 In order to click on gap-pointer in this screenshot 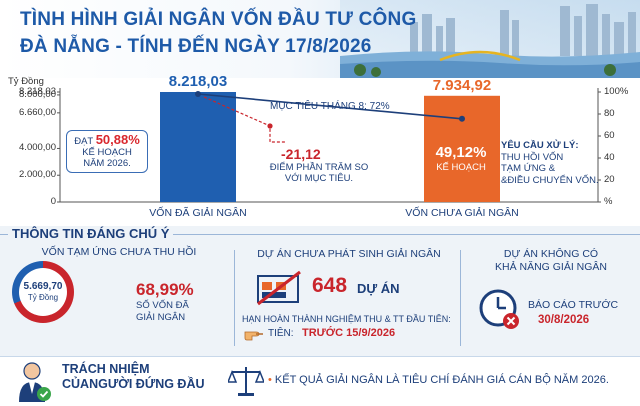, I will do `click(244, 119)`.